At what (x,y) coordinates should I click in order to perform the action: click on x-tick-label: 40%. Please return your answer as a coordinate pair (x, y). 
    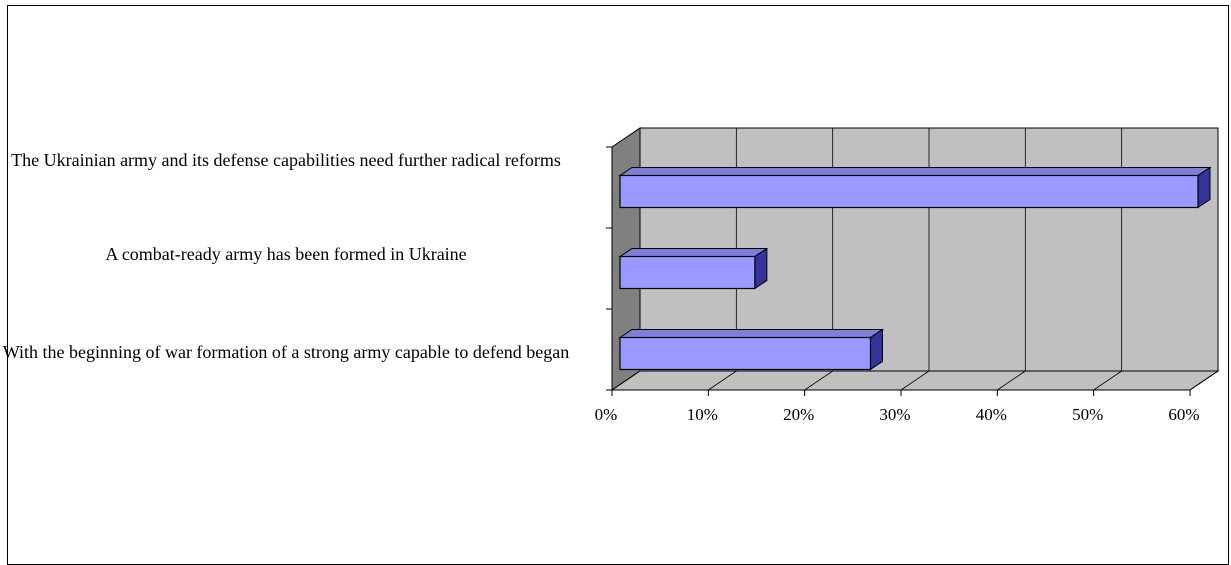
    Looking at the image, I should click on (991, 414).